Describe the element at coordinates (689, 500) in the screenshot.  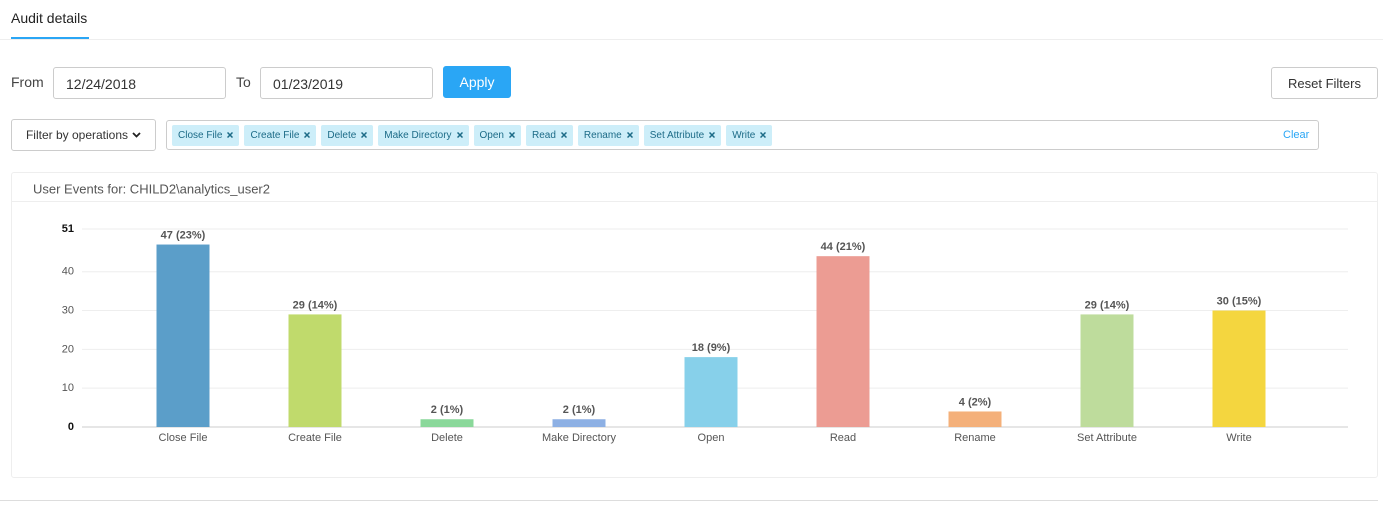
I see `bottom-line` at that location.